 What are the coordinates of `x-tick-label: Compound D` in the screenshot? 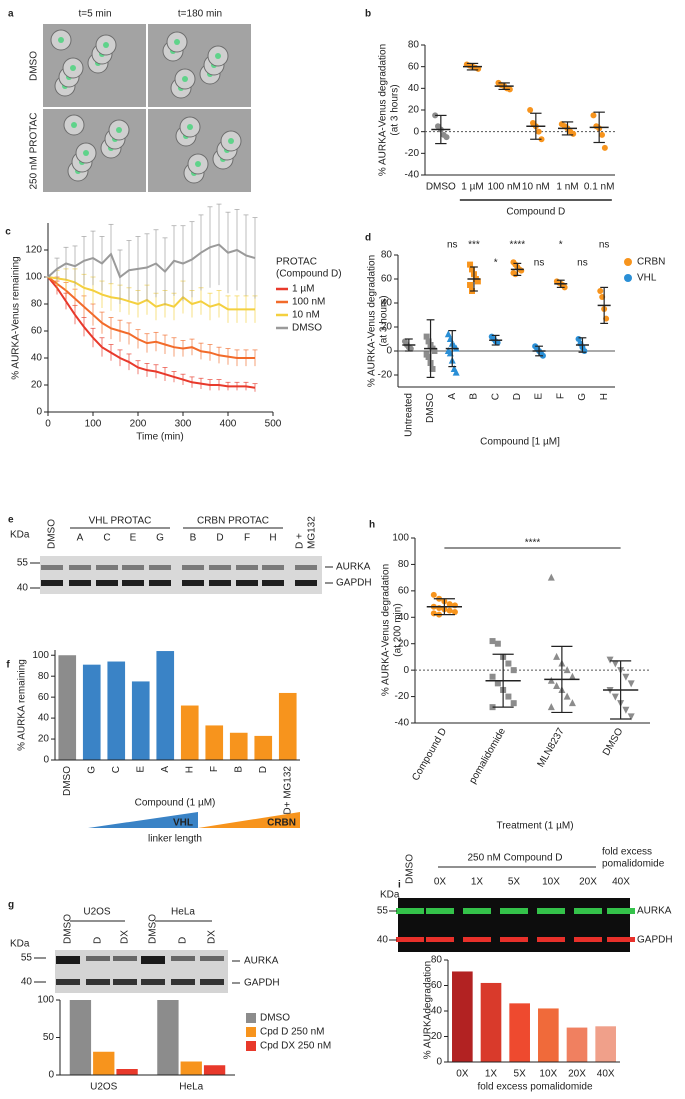 It's located at (429, 754).